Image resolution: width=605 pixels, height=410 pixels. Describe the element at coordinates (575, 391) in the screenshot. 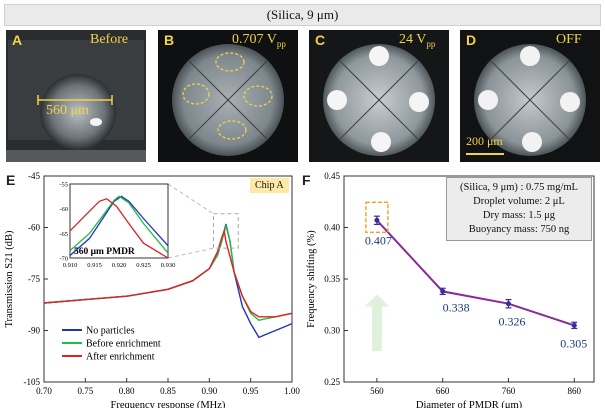

I see `x-tick-label: 860` at that location.